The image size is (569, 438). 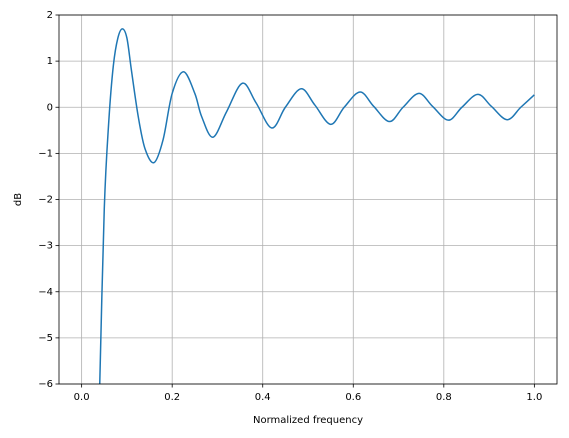 I want to click on x-tick-label: 1.0, so click(x=534, y=397).